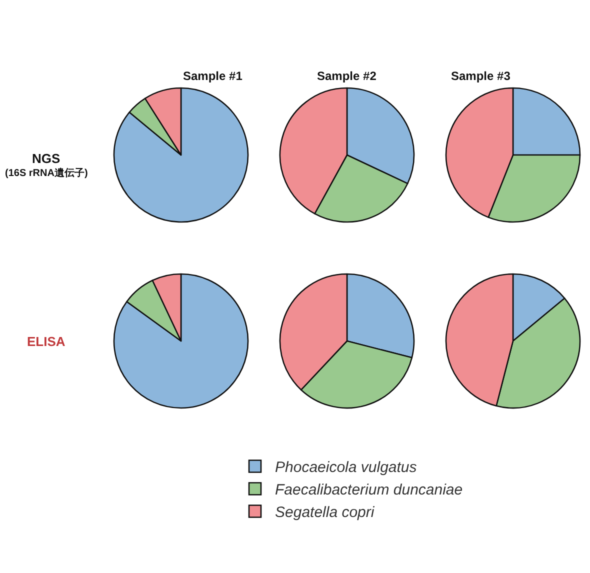  I want to click on text: ELISA, so click(46, 341).